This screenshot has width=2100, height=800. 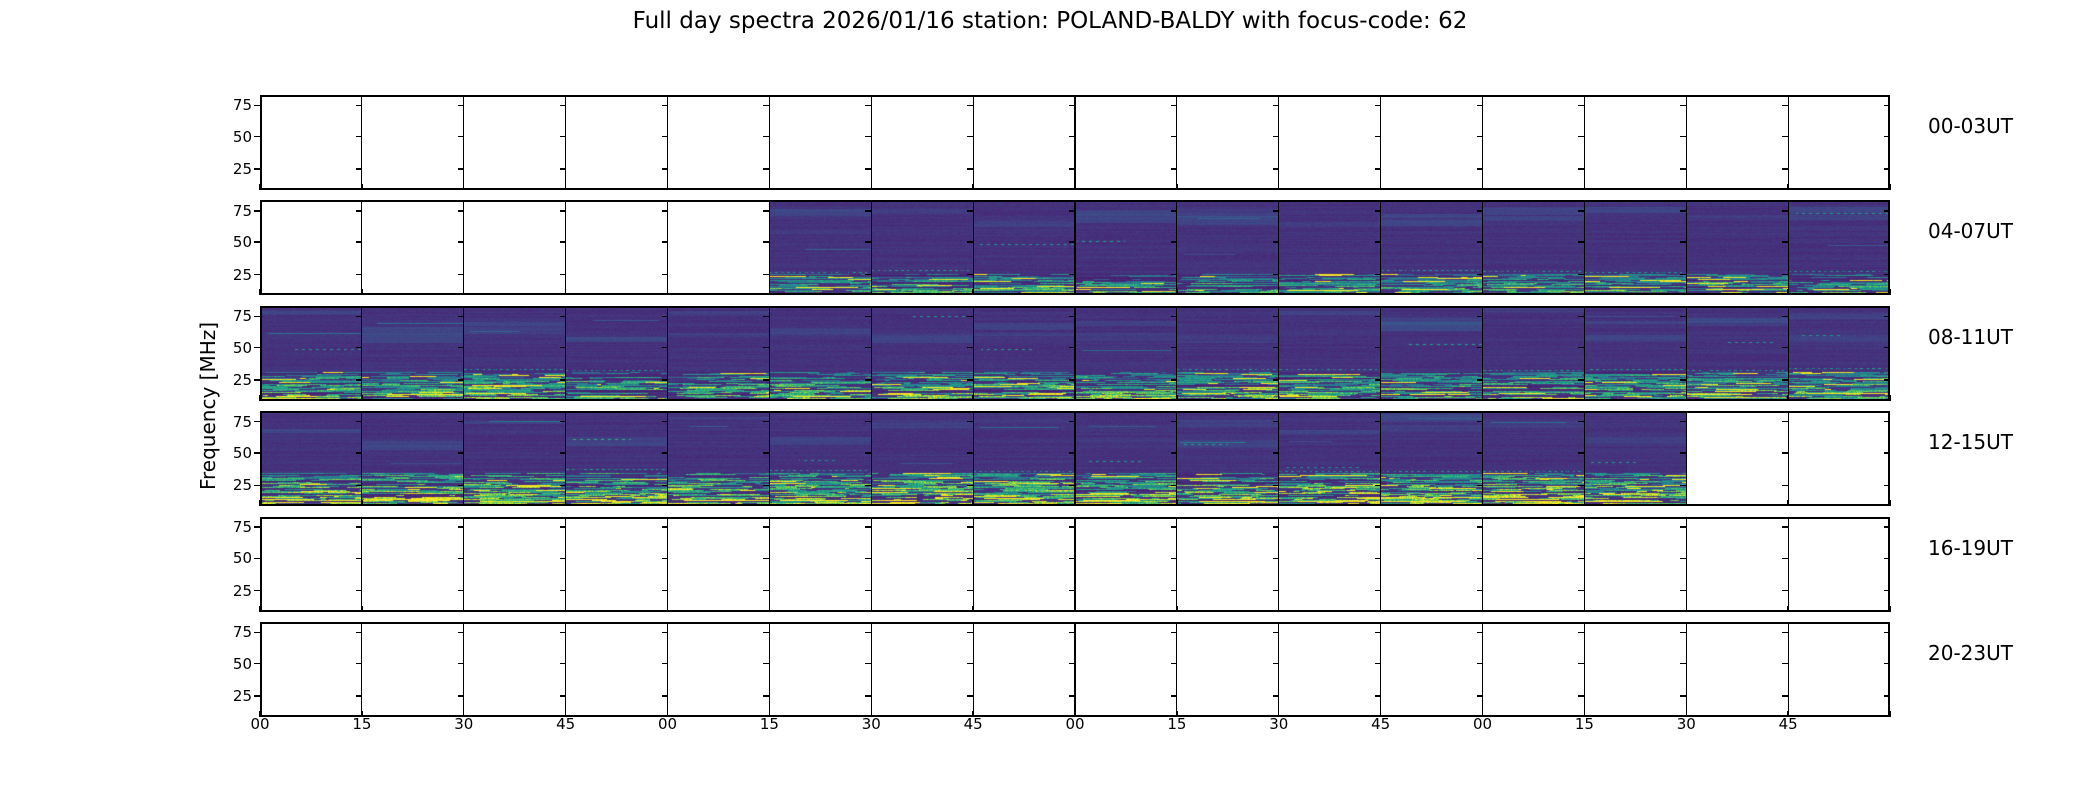 I want to click on x-tick-label: 45, so click(x=1788, y=724).